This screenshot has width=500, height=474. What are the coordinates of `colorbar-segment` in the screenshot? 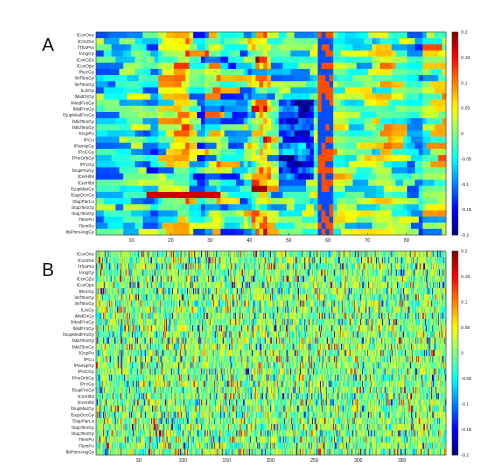 It's located at (455, 49).